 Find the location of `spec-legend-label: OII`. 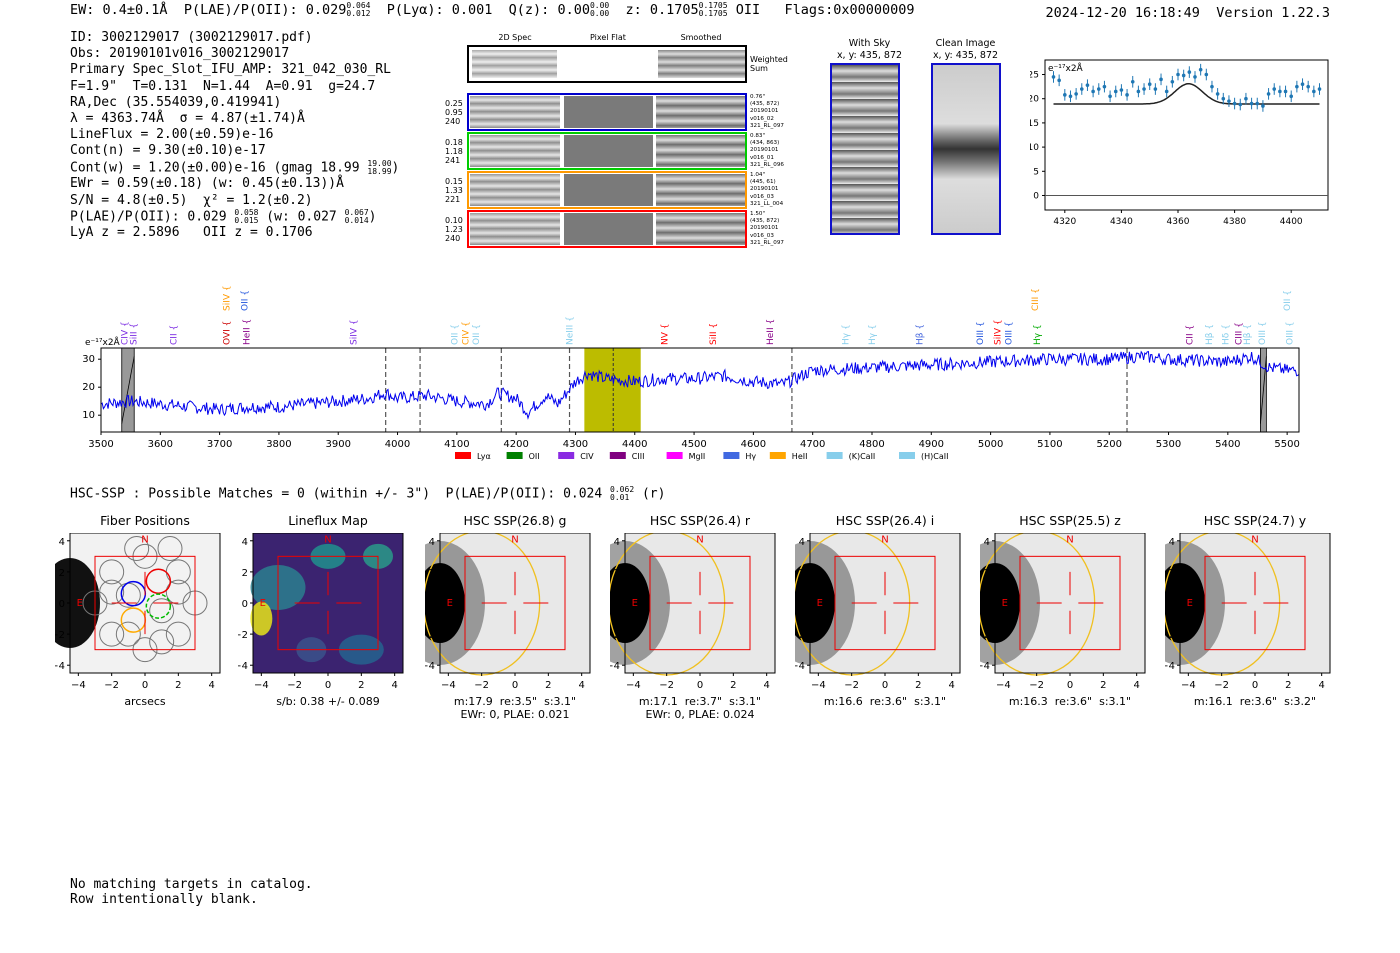

spec-legend-label: OII is located at coordinates (534, 456).